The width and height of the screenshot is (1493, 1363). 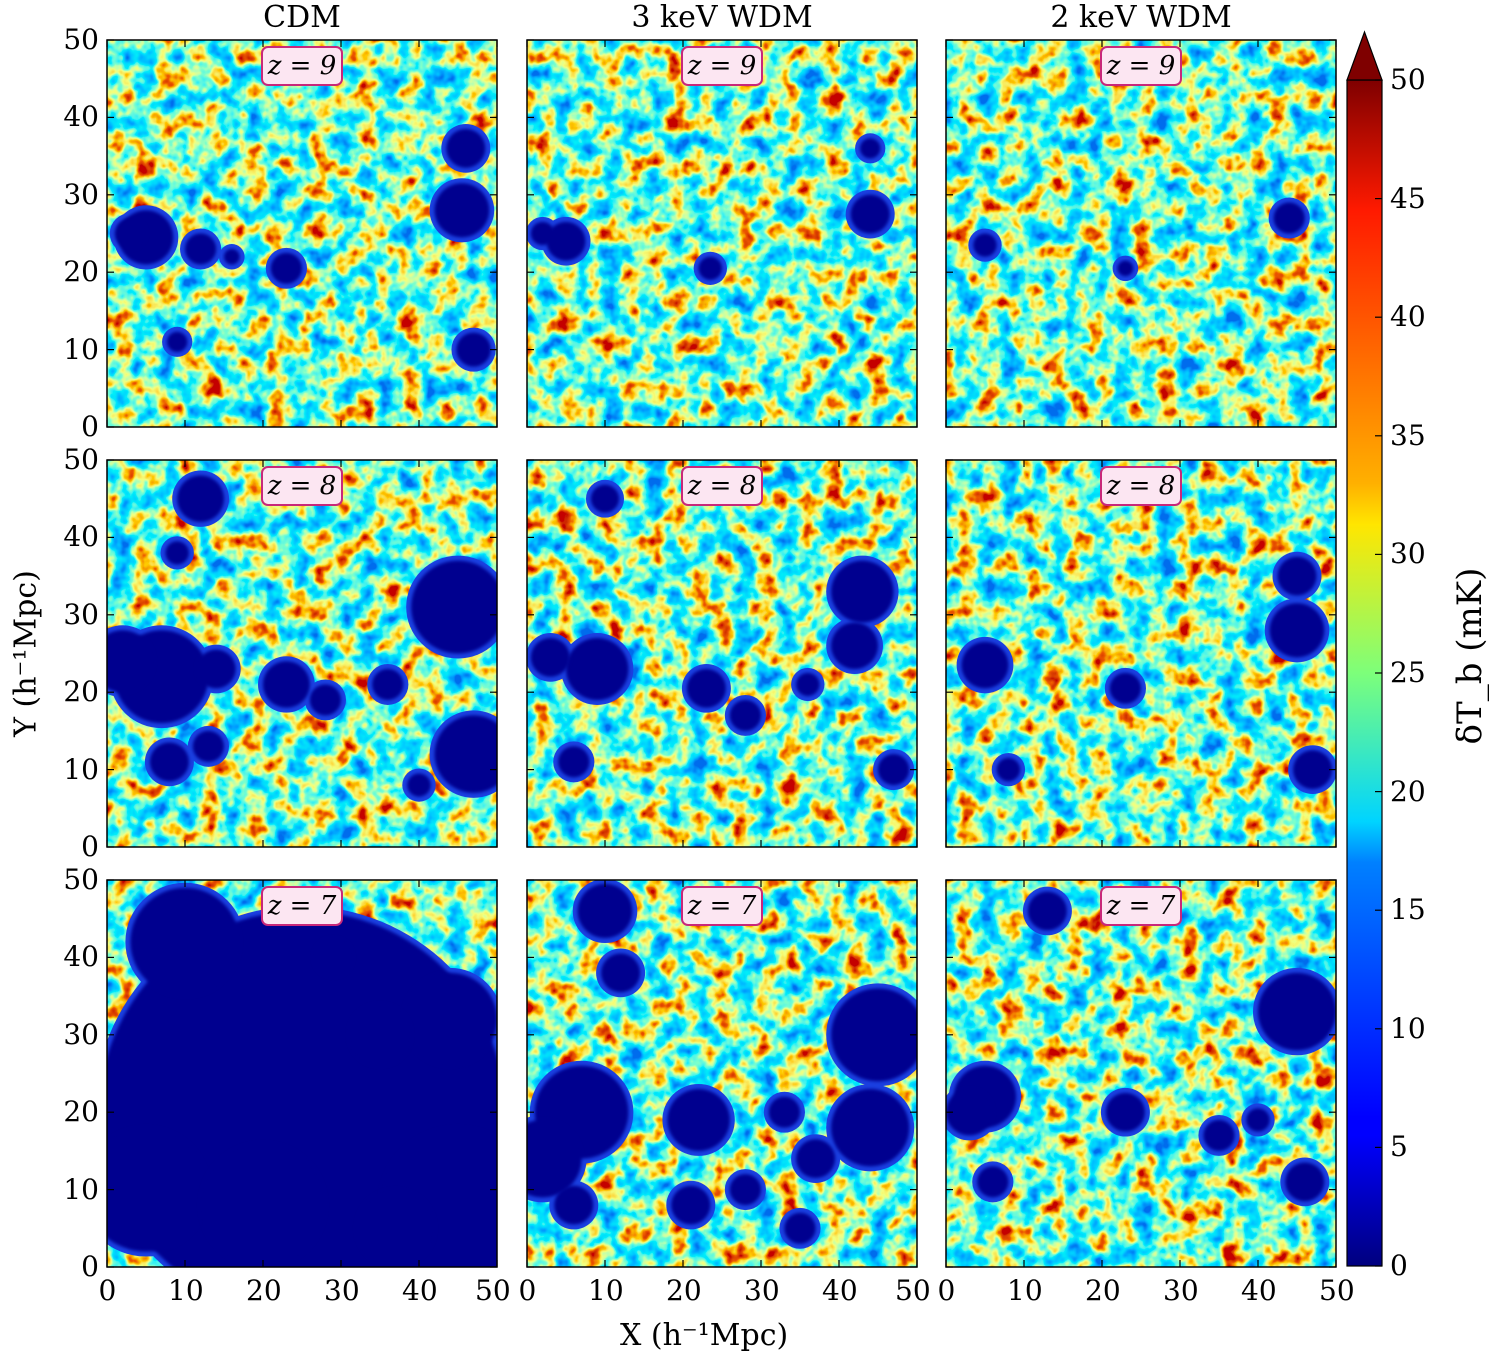 I want to click on colorbar-tick-label: 30, so click(x=1408, y=554).